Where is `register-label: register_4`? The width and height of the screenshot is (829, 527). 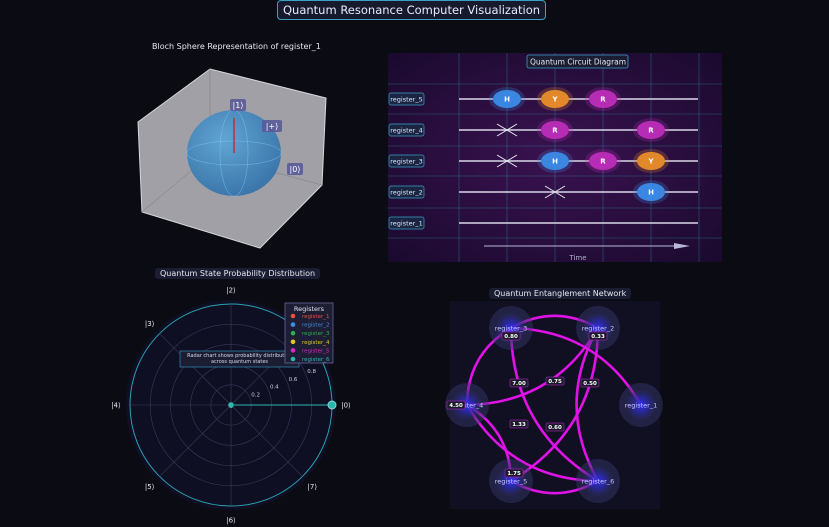 register-label: register_4 is located at coordinates (406, 131).